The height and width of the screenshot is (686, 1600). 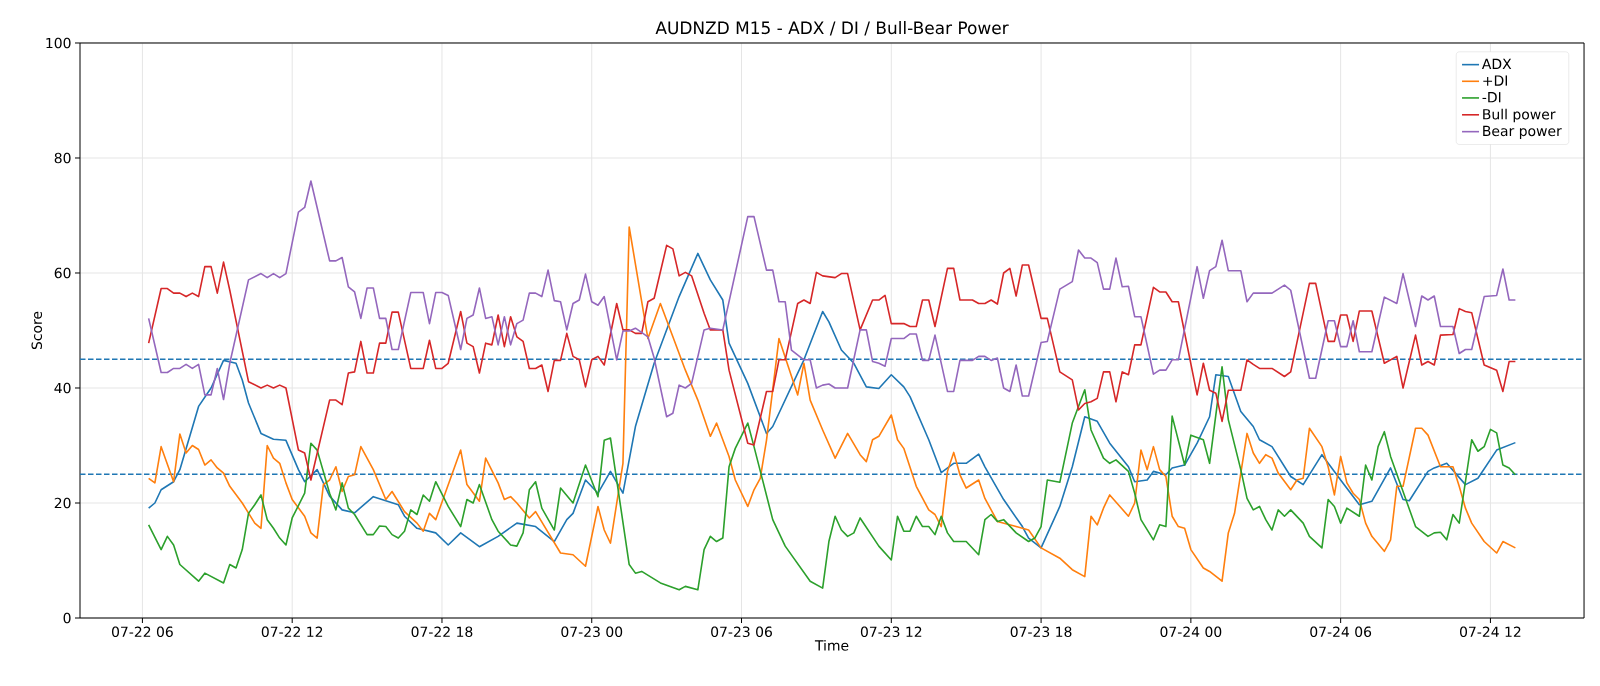 I want to click on x-tick-label: 07-22 06, so click(x=142, y=632).